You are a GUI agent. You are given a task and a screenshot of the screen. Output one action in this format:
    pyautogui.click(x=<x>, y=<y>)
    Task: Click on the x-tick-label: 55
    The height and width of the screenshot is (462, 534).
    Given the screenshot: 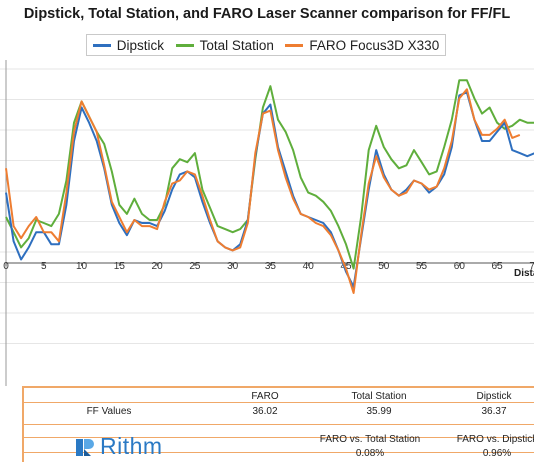 What is the action you would take?
    pyautogui.click(x=422, y=266)
    